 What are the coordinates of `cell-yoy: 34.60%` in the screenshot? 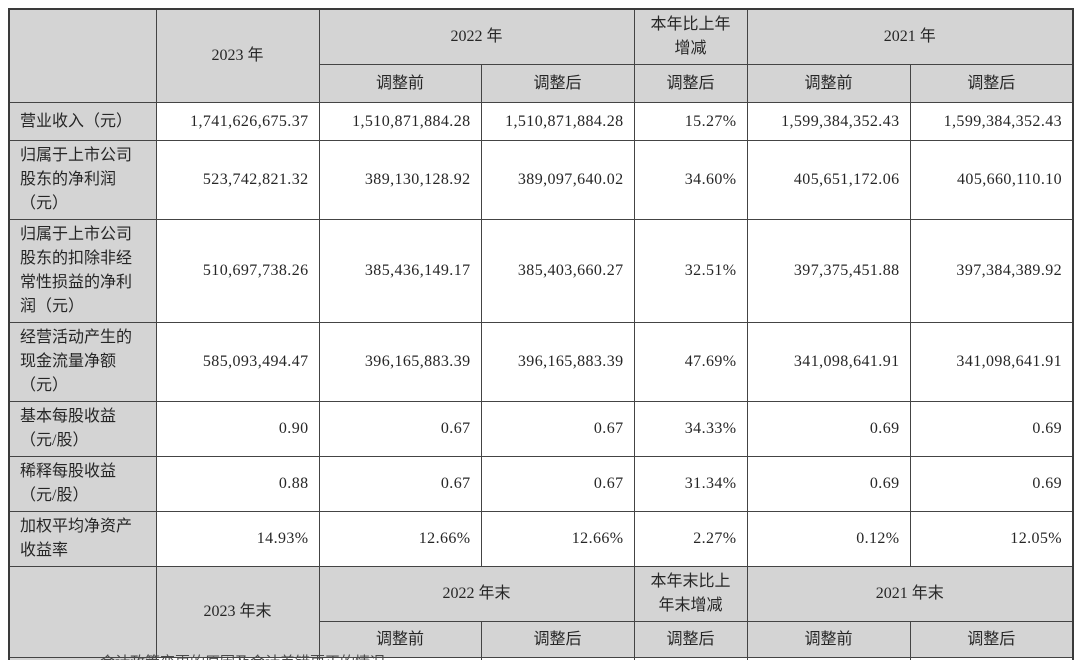 It's located at (690, 180).